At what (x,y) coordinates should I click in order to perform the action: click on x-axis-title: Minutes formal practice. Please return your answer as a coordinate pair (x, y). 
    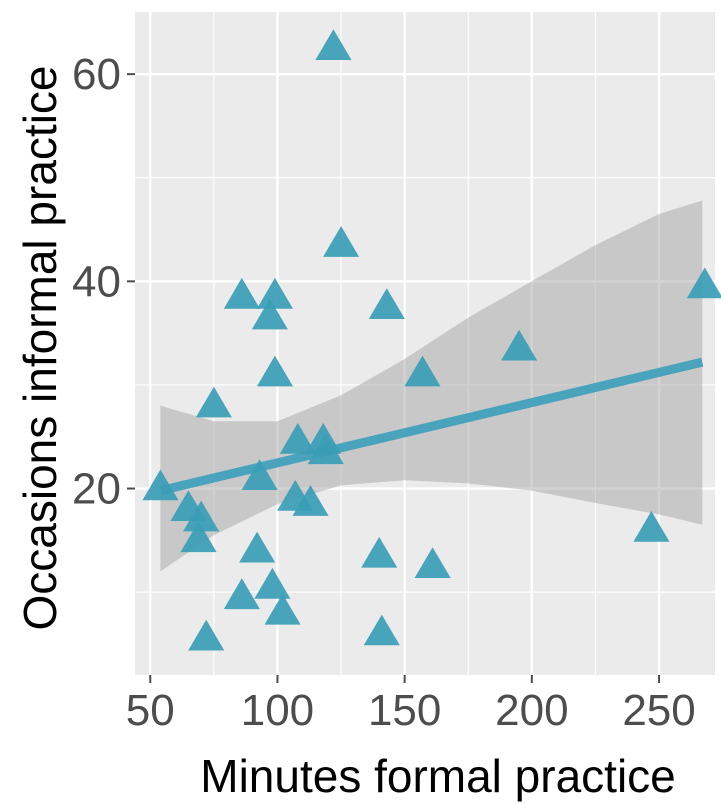
    Looking at the image, I should click on (438, 776).